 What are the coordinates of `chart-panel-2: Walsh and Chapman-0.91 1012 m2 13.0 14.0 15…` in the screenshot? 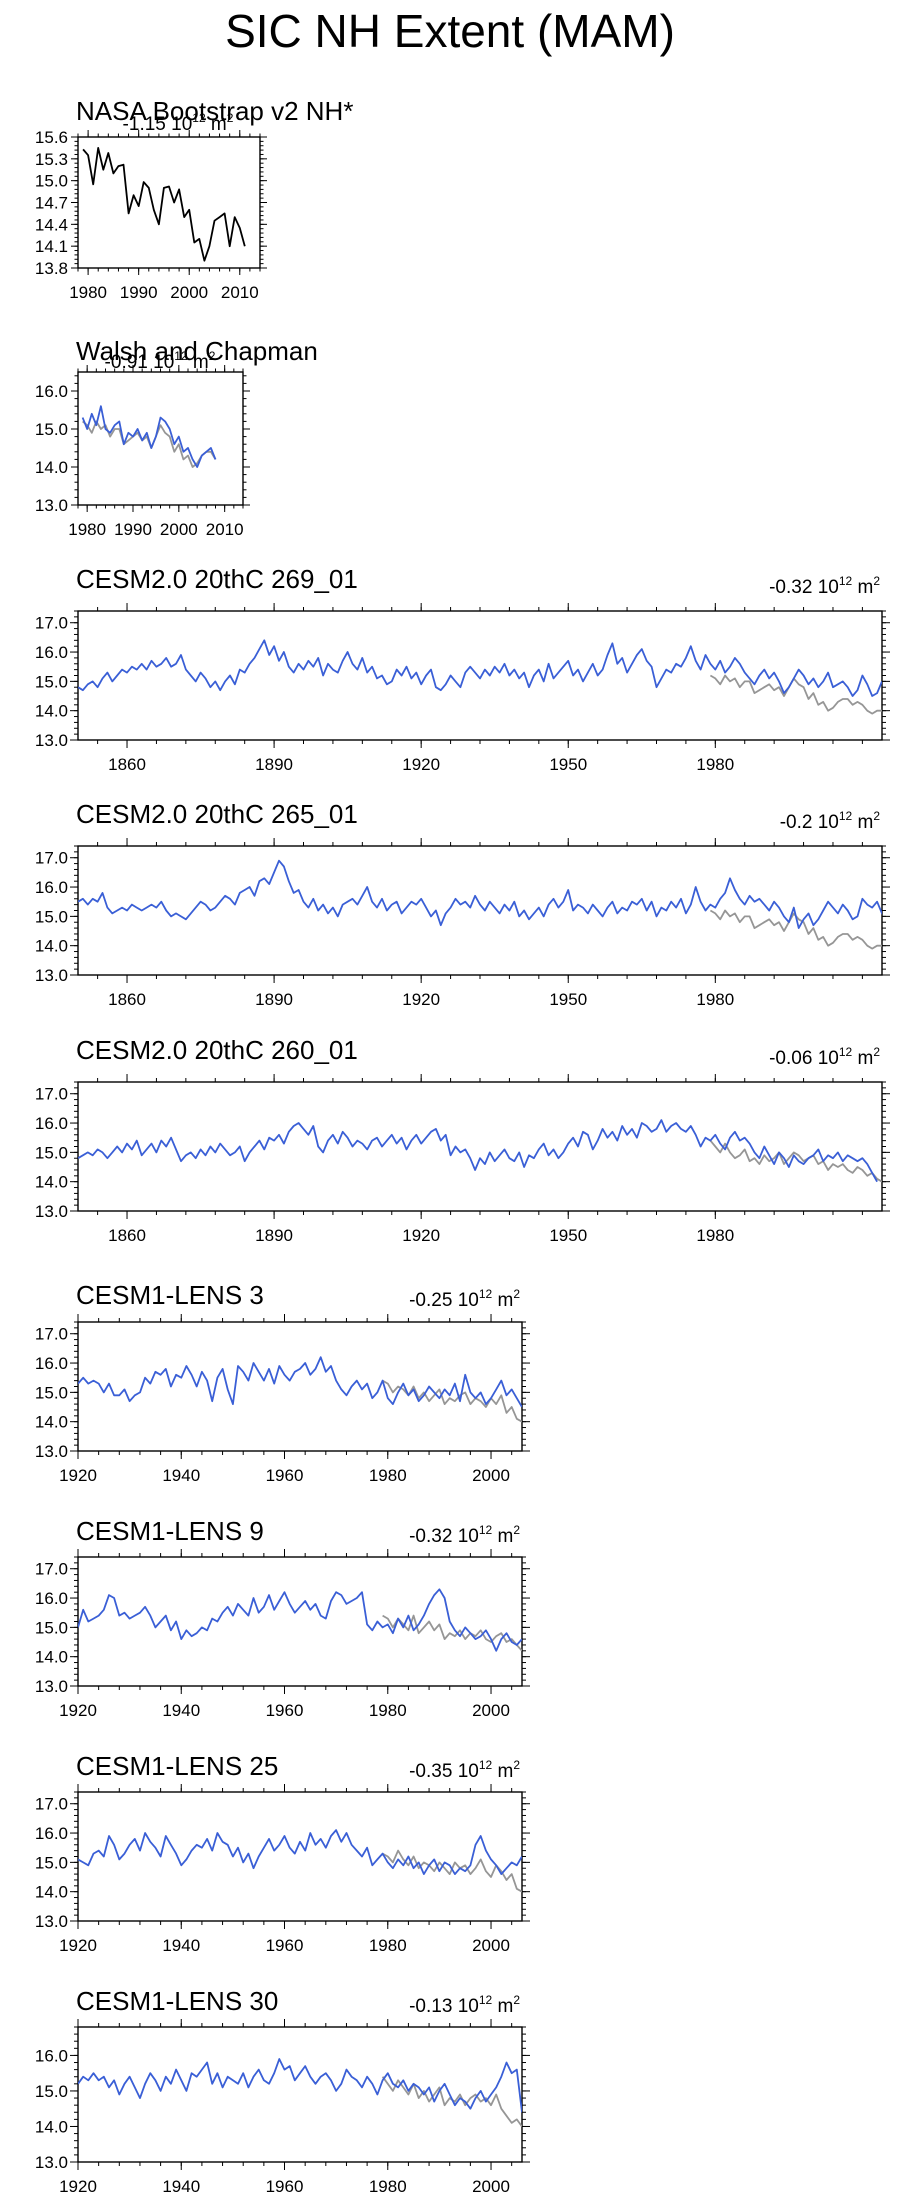 It's located at (176, 437).